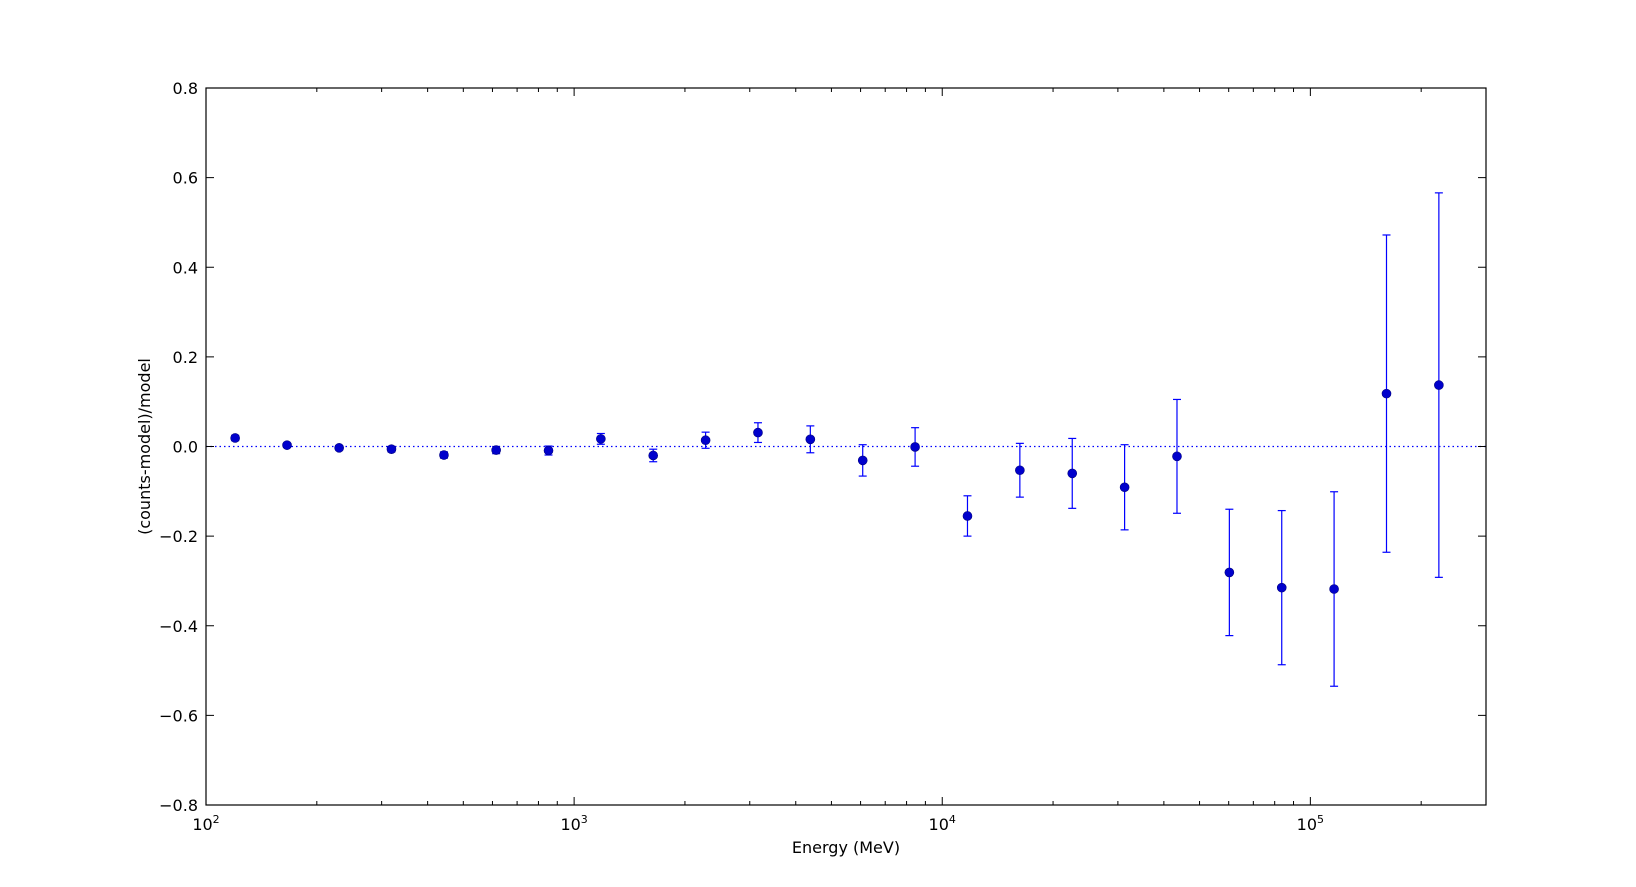 The image size is (1636, 887). What do you see at coordinates (185, 267) in the screenshot?
I see `y-tick-label: 0.4` at bounding box center [185, 267].